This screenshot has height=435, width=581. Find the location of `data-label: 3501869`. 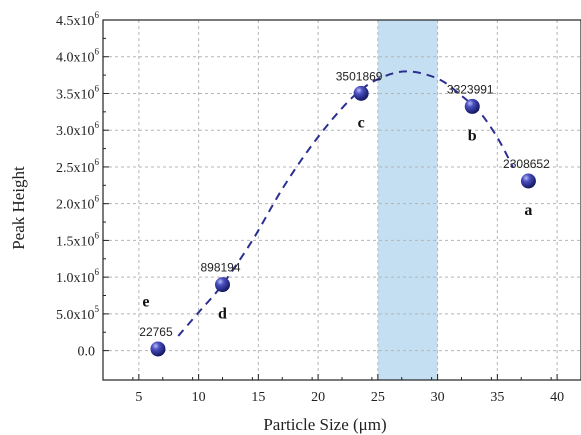

data-label: 3501869 is located at coordinates (359, 76).